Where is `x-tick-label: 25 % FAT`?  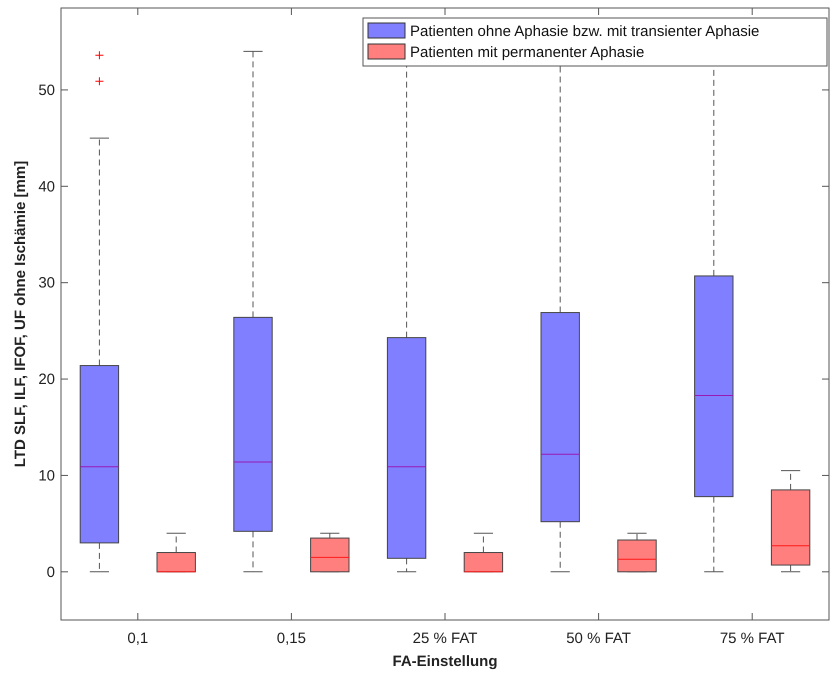
x-tick-label: 25 % FAT is located at coordinates (445, 638).